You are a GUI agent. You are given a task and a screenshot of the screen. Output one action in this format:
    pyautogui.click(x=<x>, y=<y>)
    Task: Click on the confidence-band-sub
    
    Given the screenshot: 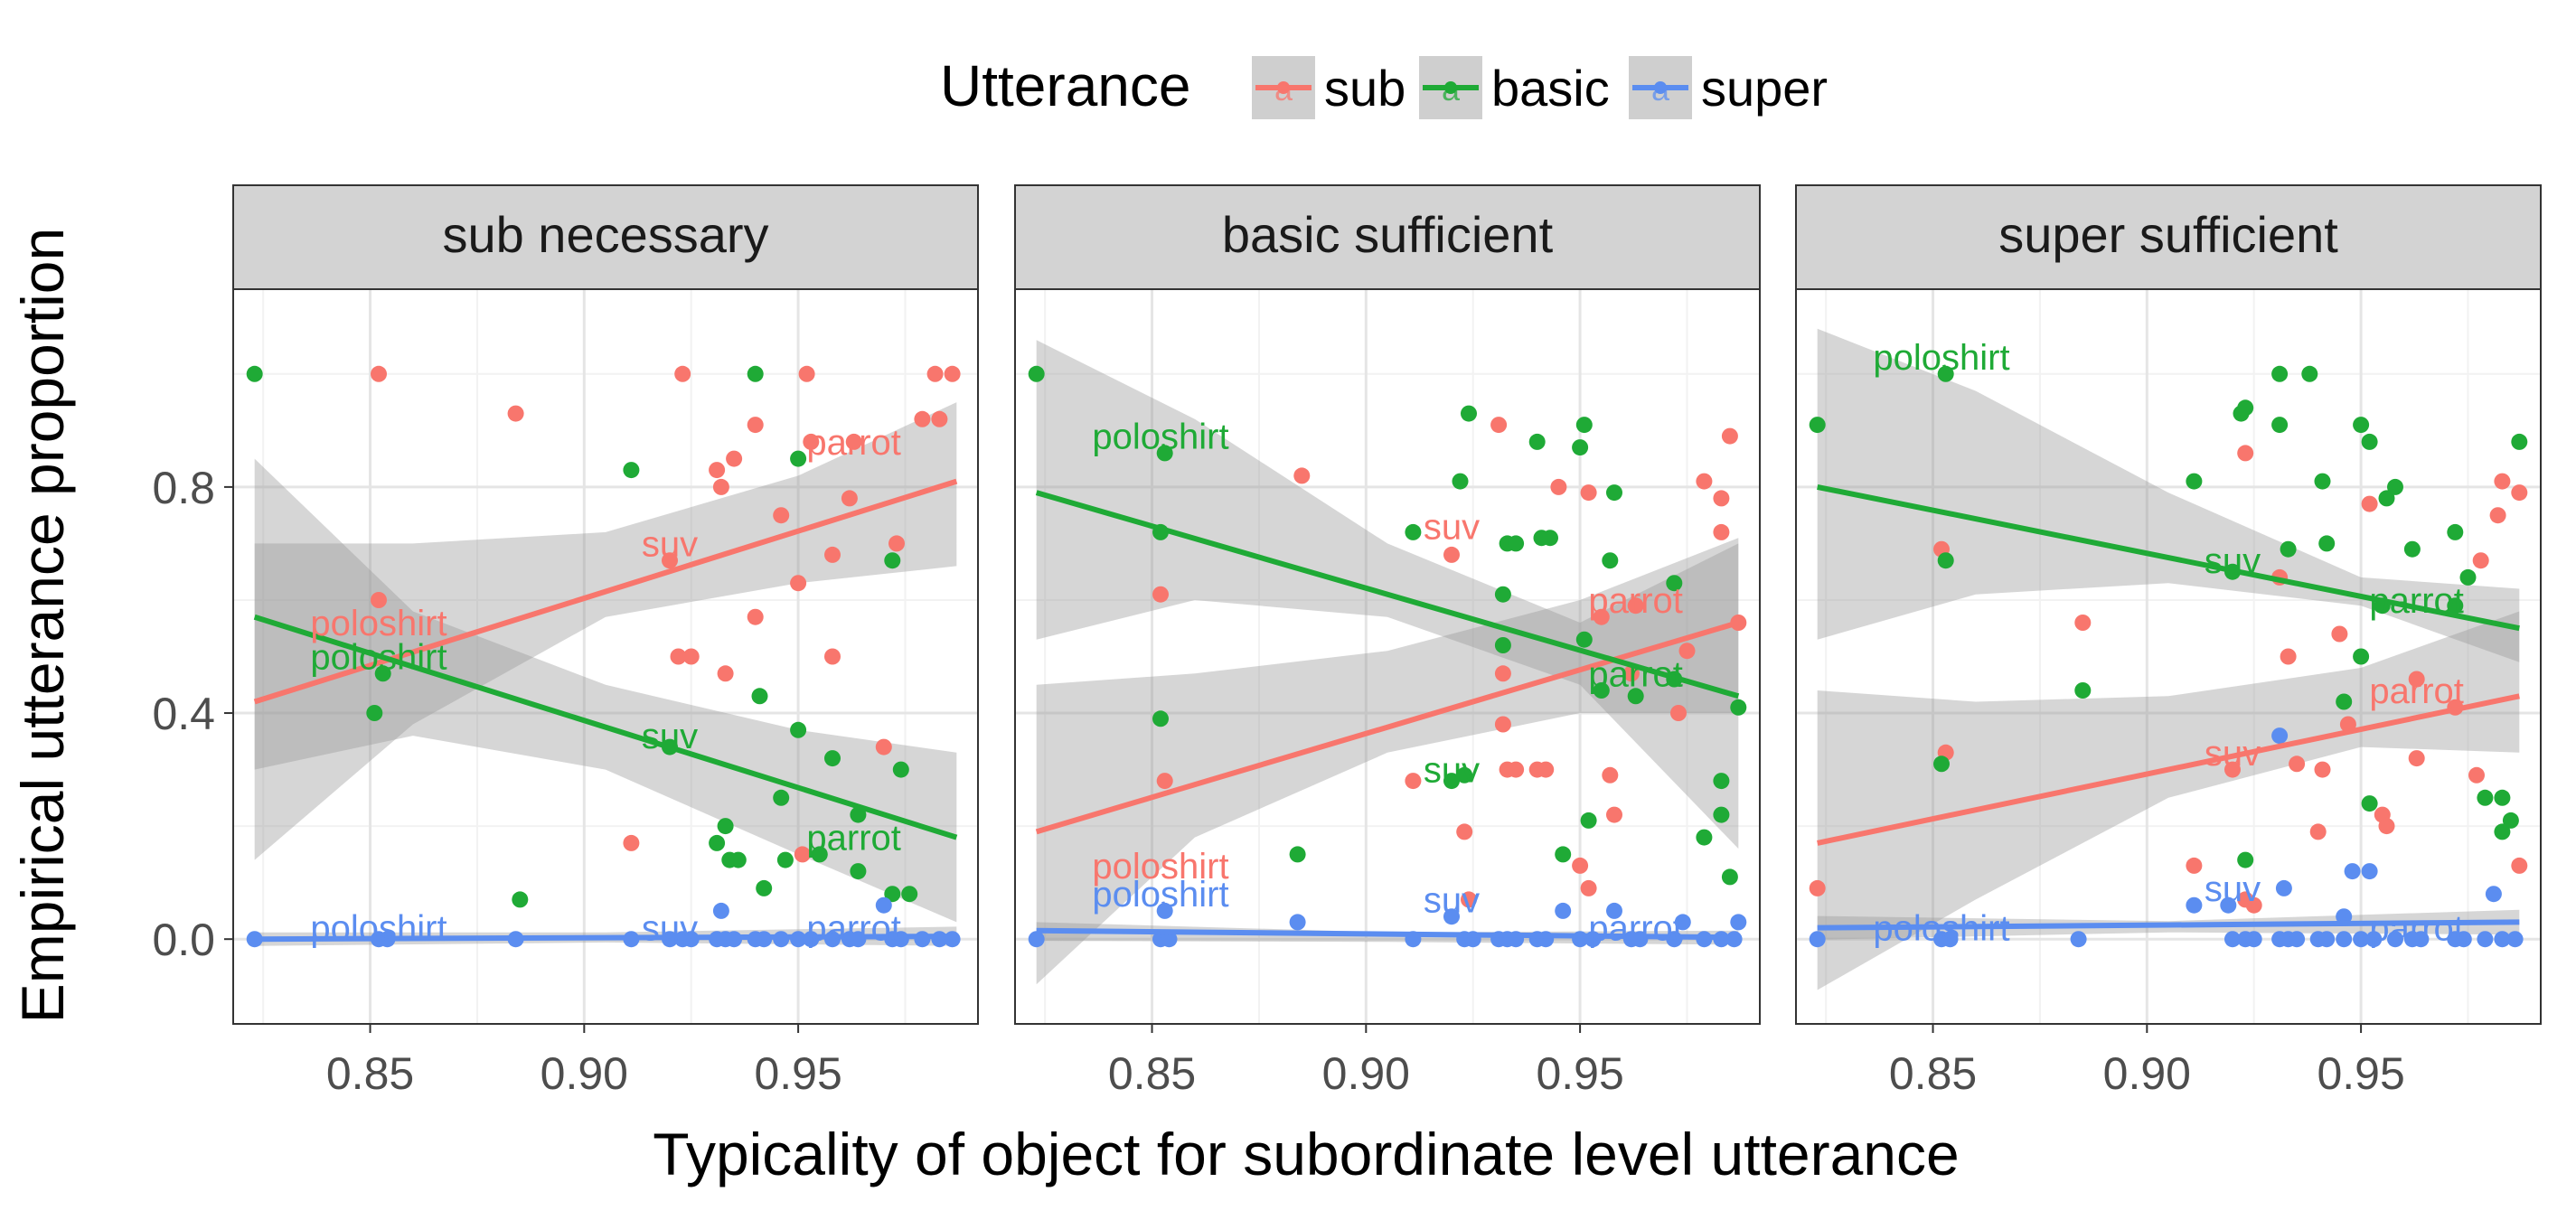 What is the action you would take?
    pyautogui.click(x=1387, y=761)
    